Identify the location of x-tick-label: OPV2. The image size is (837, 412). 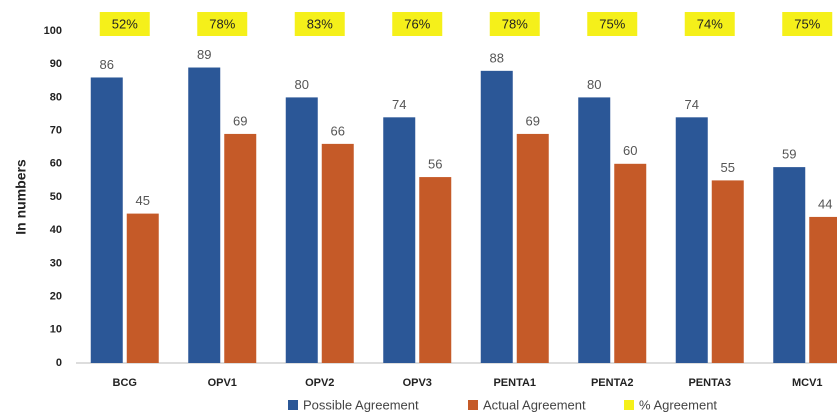
(319, 383).